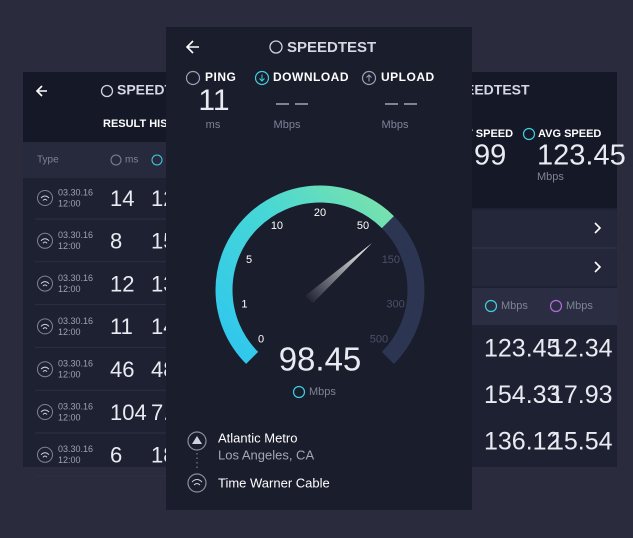 The height and width of the screenshot is (538, 633). I want to click on row-upload: 17.93, so click(581, 395).